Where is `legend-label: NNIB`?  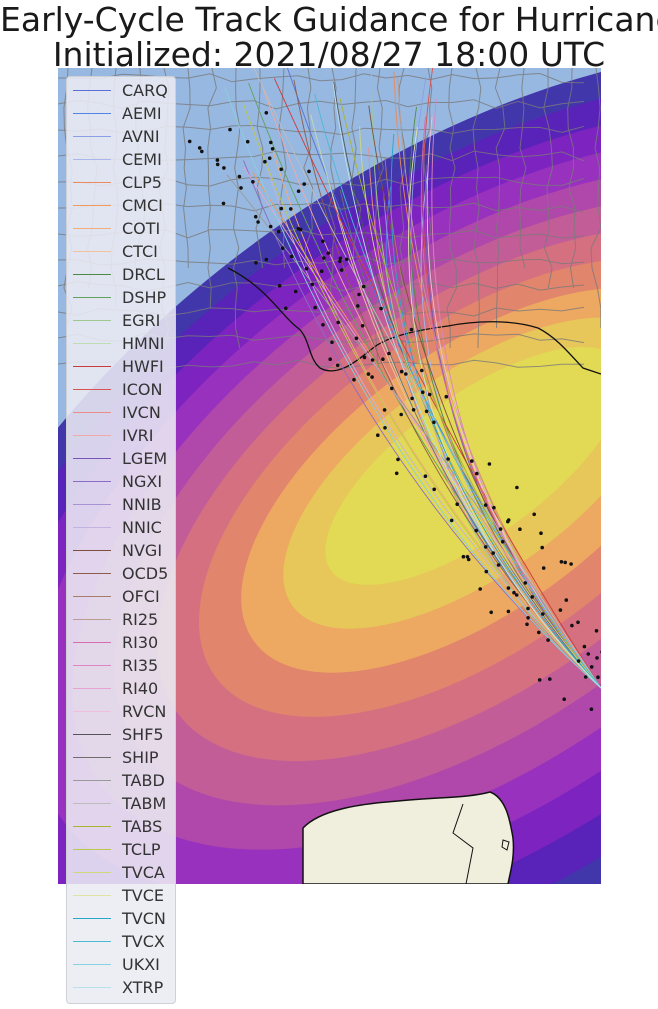
legend-label: NNIB is located at coordinates (142, 504).